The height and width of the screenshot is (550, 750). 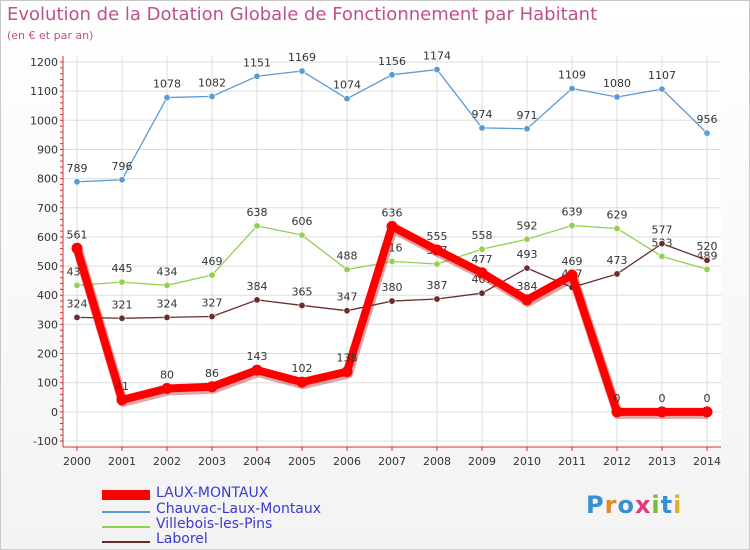 I want to click on x-tick-label: 2009, so click(x=482, y=461).